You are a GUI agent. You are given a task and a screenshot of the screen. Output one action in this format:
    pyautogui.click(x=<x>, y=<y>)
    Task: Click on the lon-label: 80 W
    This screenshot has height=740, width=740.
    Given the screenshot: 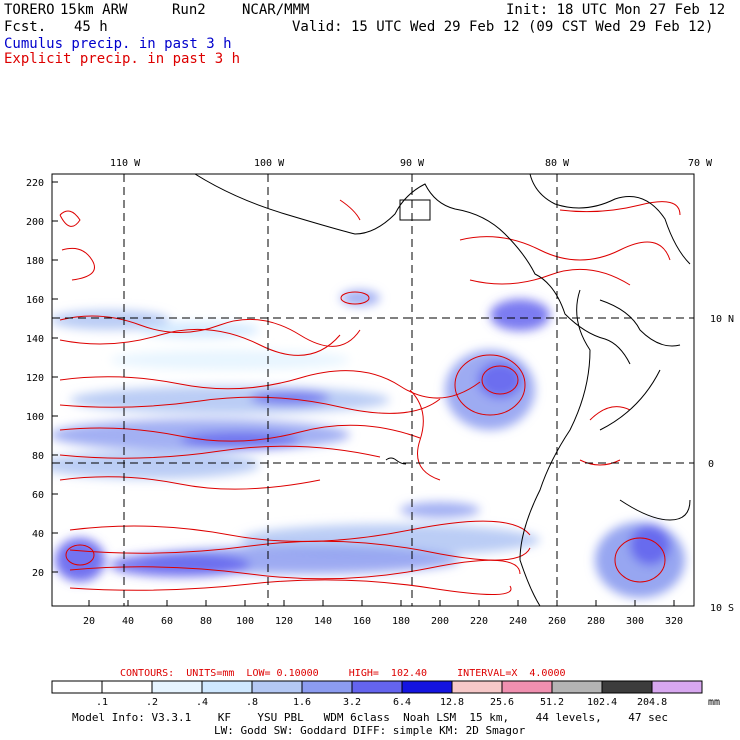 What is the action you would take?
    pyautogui.click(x=557, y=163)
    